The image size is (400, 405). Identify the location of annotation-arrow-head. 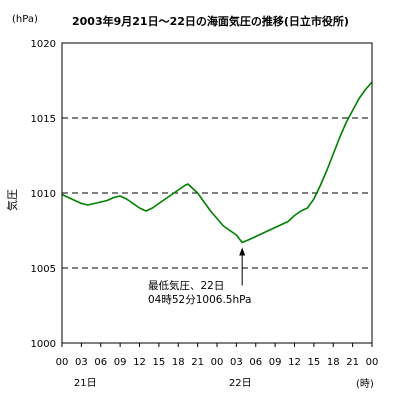
(242, 251).